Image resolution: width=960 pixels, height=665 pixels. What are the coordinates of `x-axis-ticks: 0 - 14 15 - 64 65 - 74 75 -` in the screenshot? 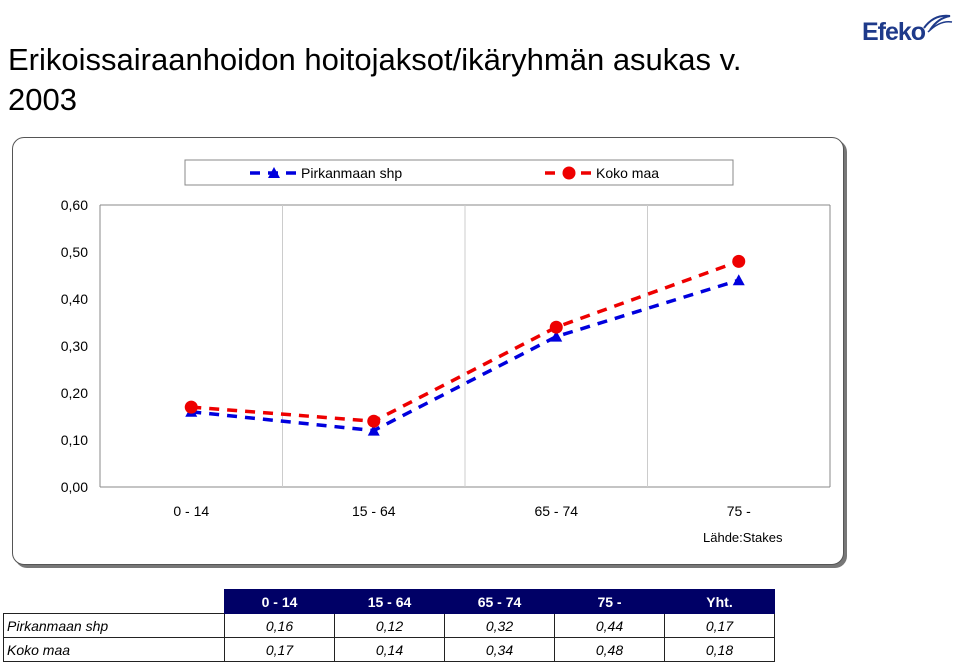 It's located at (462, 511).